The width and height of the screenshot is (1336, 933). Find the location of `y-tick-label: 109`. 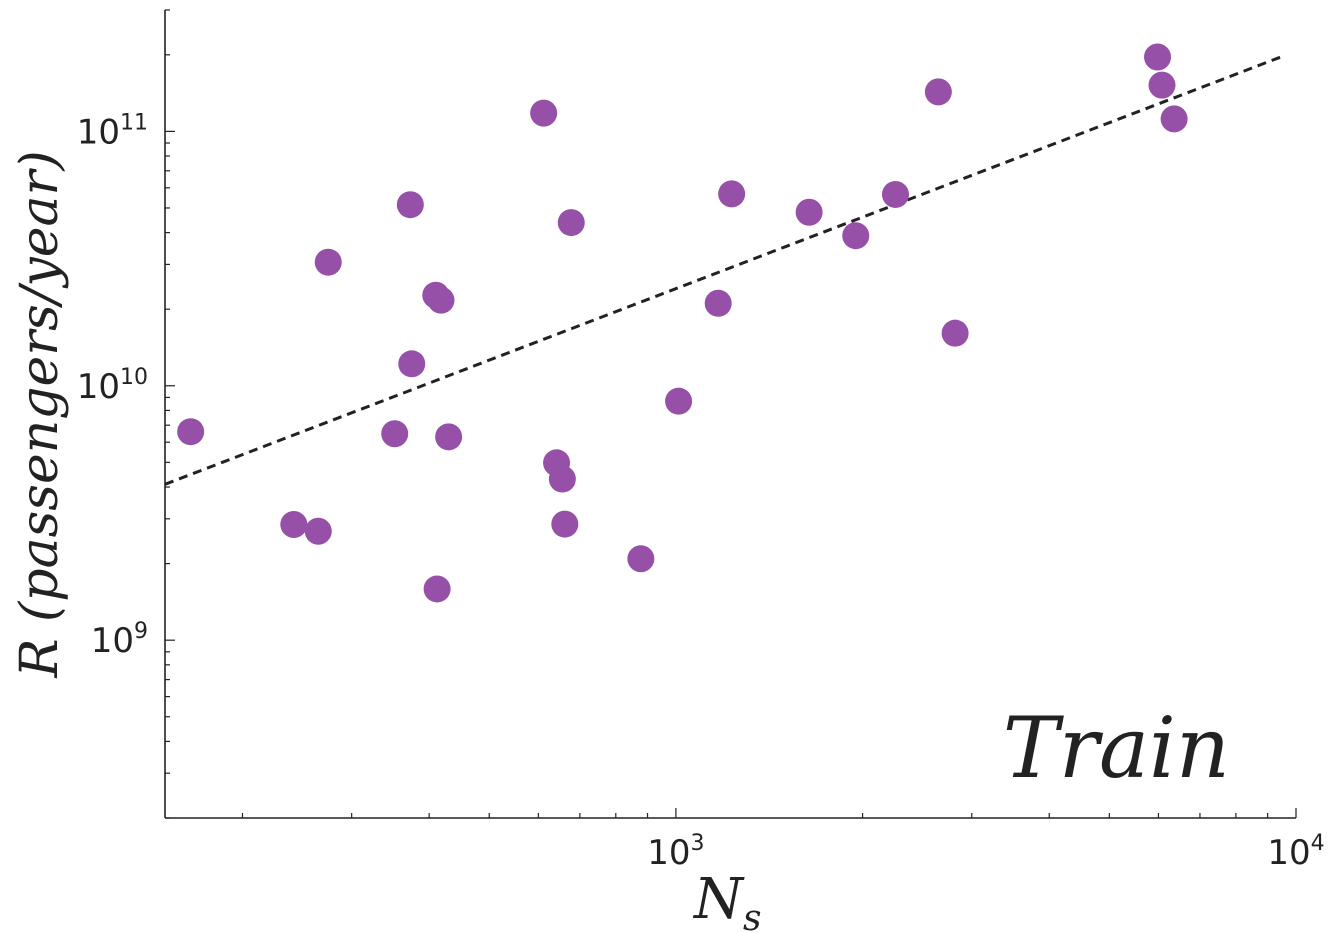

y-tick-label: 109 is located at coordinates (119, 640).